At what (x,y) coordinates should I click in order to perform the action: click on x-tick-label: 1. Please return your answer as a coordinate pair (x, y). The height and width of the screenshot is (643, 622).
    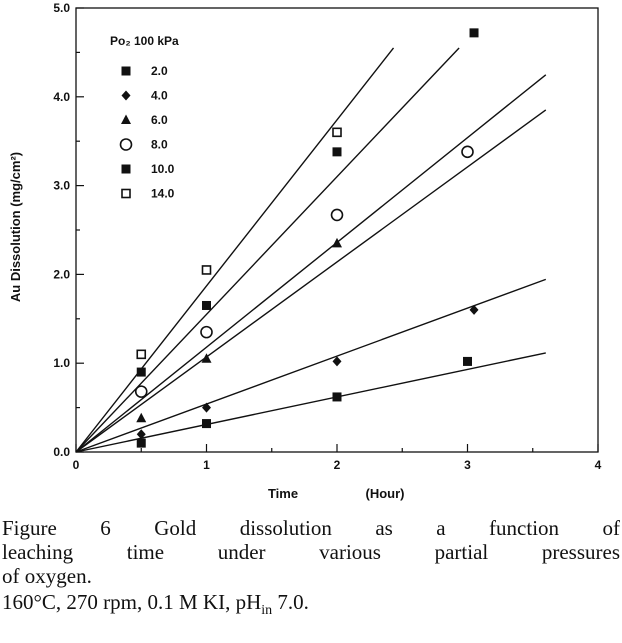
    Looking at the image, I should click on (206, 465).